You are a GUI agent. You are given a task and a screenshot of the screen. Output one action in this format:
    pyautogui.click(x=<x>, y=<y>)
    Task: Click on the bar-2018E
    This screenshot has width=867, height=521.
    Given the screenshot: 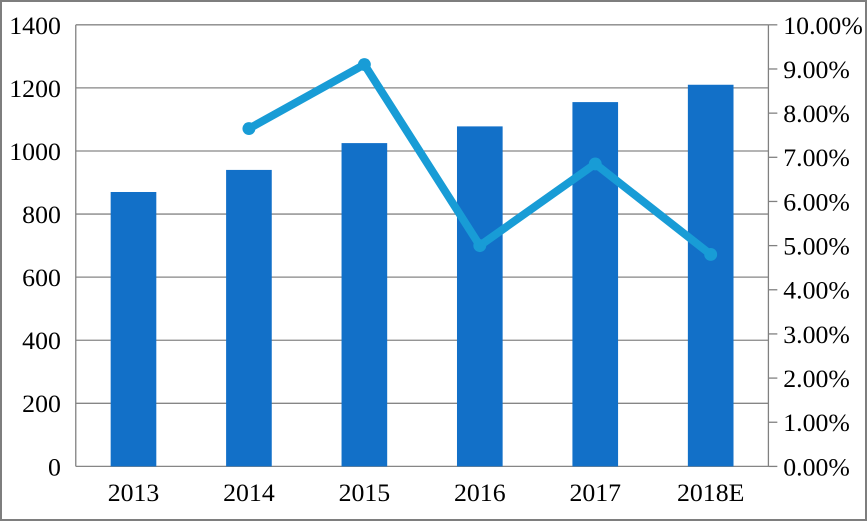 What is the action you would take?
    pyautogui.click(x=710, y=275)
    